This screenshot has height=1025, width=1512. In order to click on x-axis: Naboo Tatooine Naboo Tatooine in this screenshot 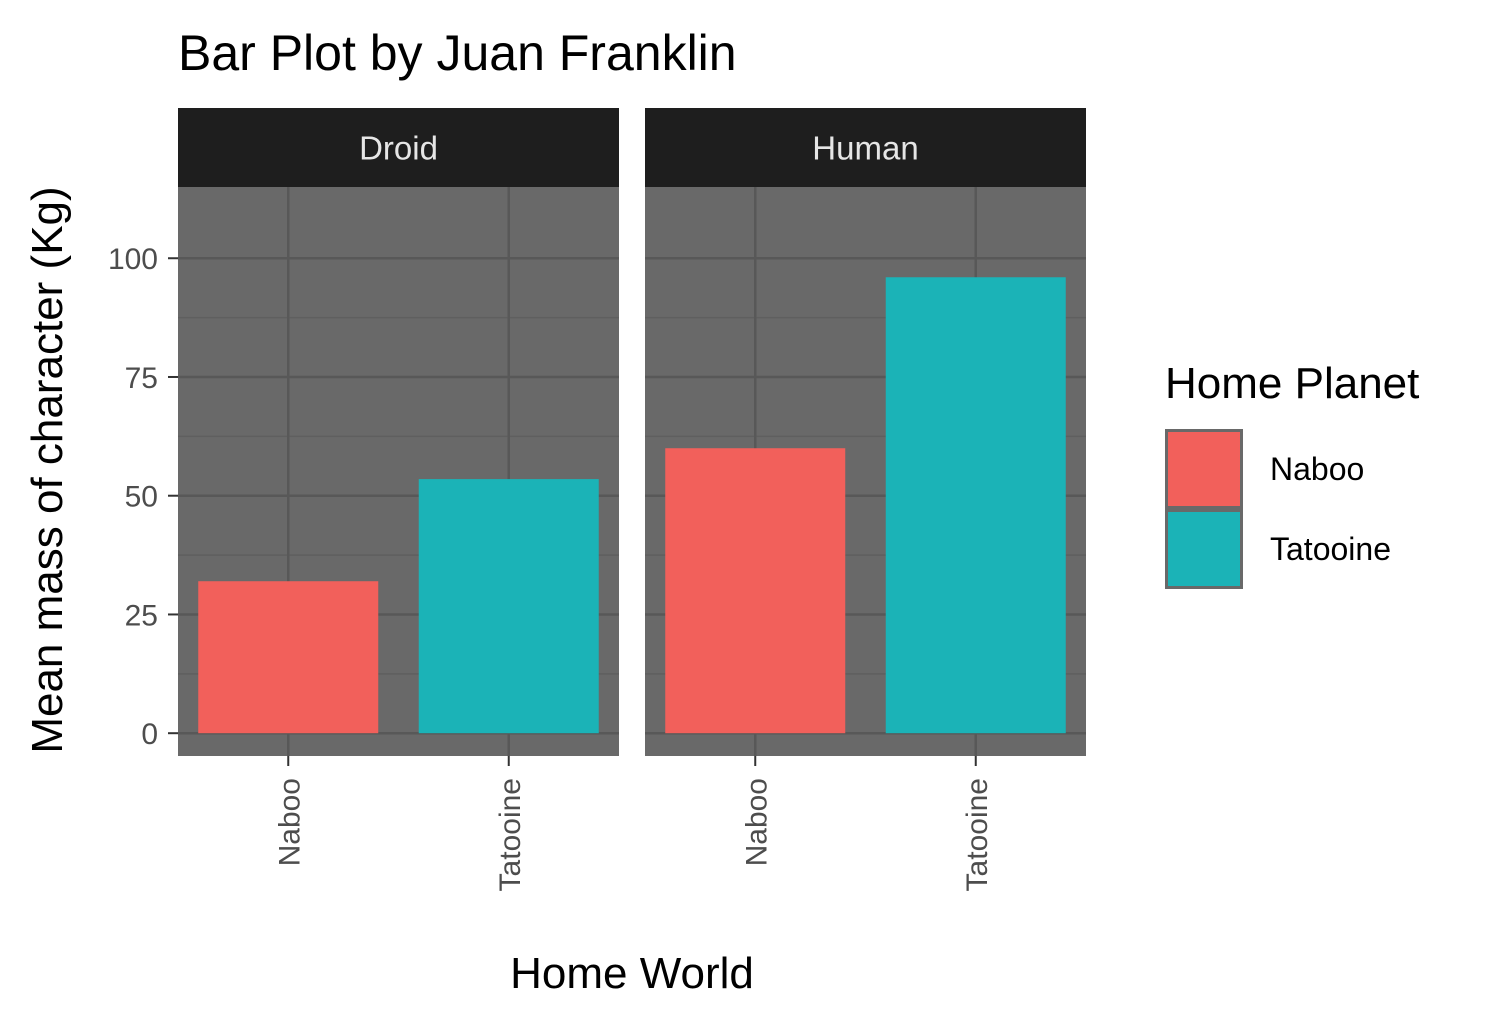, I will do `click(633, 823)`.